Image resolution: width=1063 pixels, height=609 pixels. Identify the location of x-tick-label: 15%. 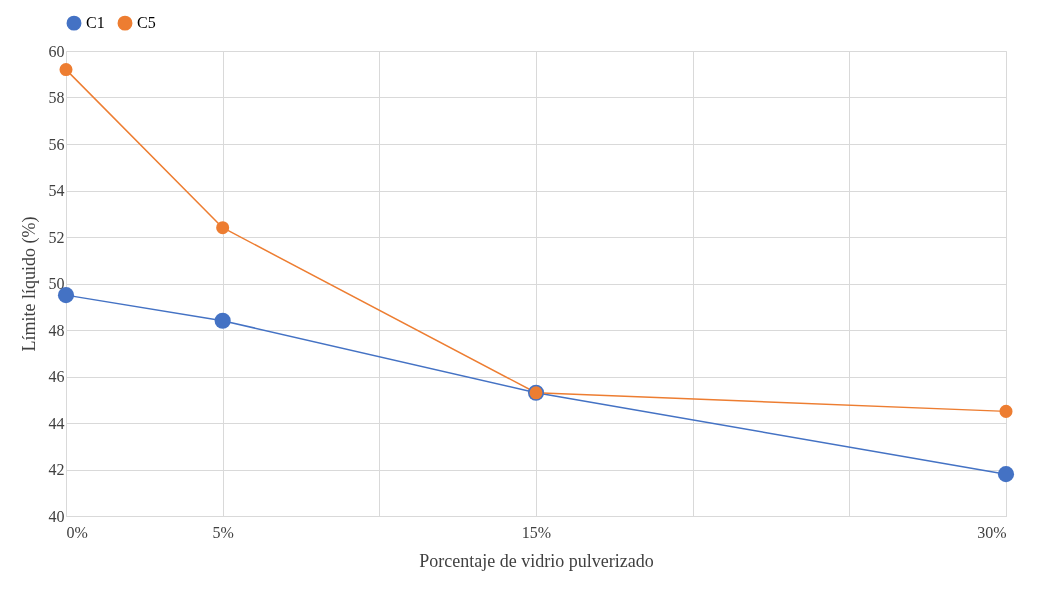
(536, 532).